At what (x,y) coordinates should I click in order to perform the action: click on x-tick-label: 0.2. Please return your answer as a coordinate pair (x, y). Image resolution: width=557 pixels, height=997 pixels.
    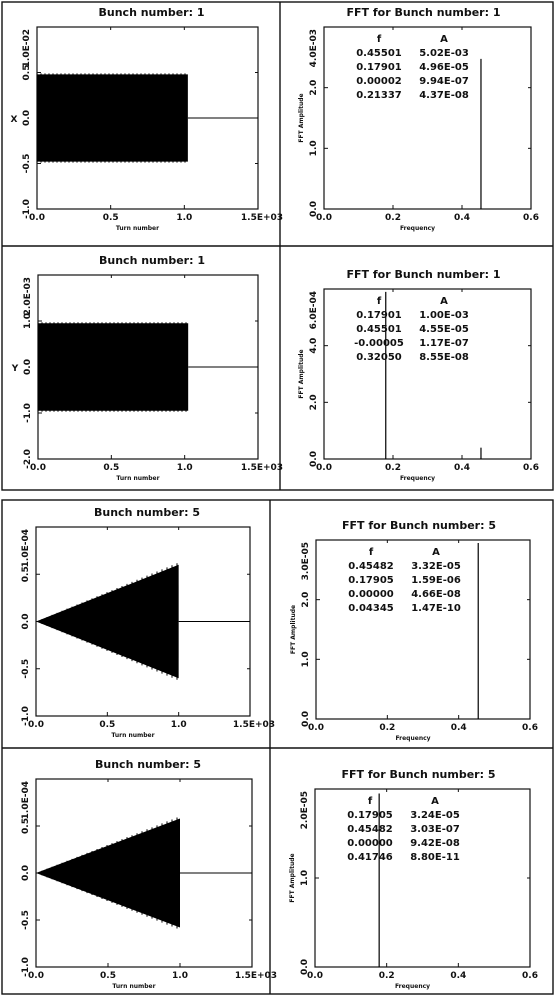
    Looking at the image, I should click on (393, 218).